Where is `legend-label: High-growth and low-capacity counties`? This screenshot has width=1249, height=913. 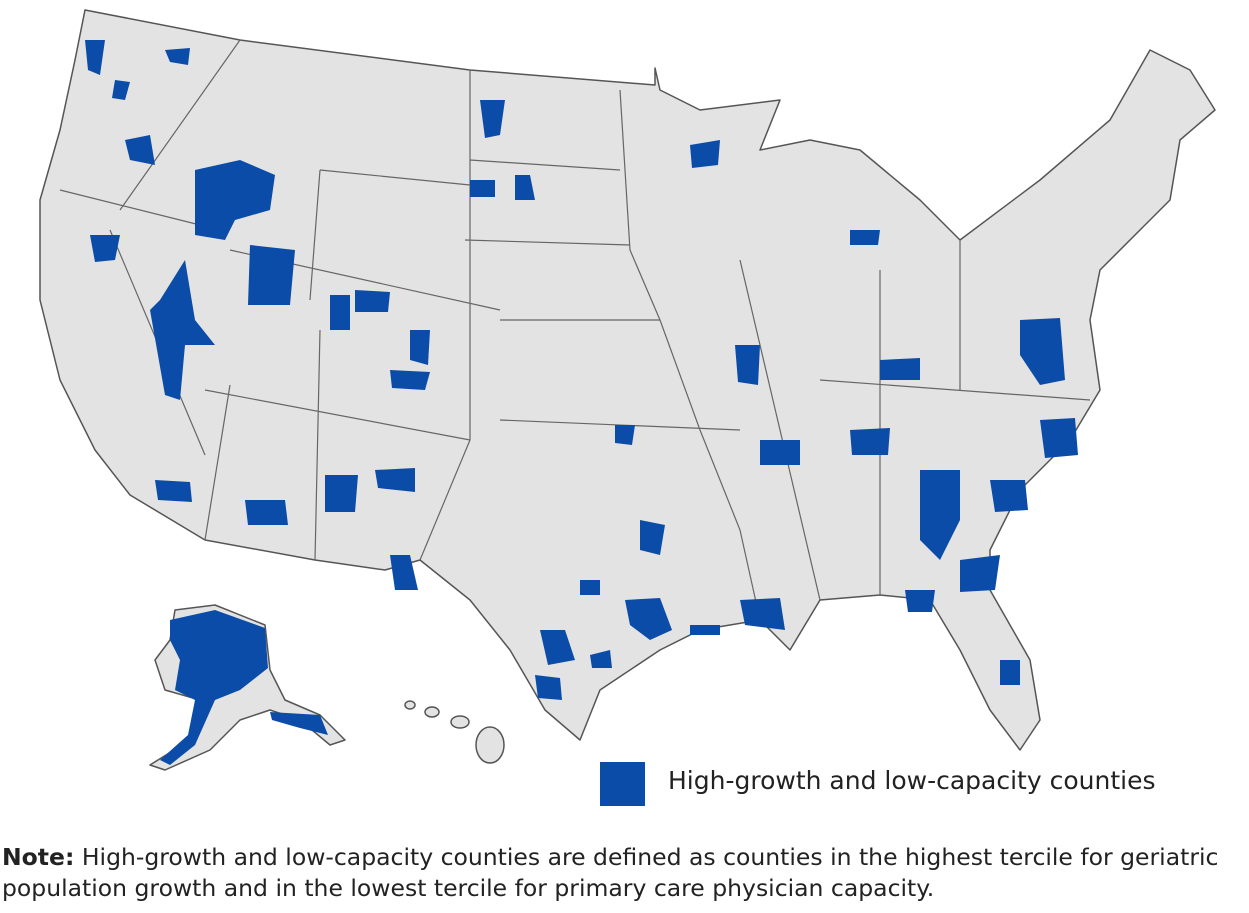
legend-label: High-growth and low-capacity counties is located at coordinates (912, 780).